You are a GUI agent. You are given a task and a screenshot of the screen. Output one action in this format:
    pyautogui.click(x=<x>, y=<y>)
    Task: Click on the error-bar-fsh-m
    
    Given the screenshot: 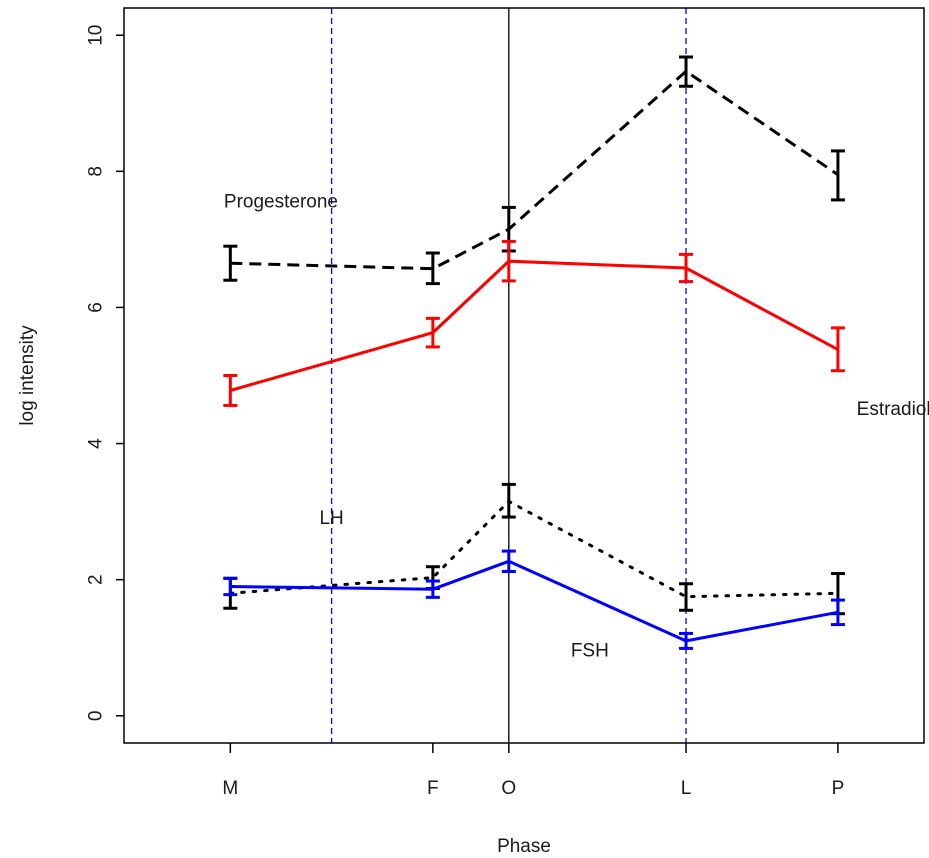 What is the action you would take?
    pyautogui.click(x=230, y=586)
    